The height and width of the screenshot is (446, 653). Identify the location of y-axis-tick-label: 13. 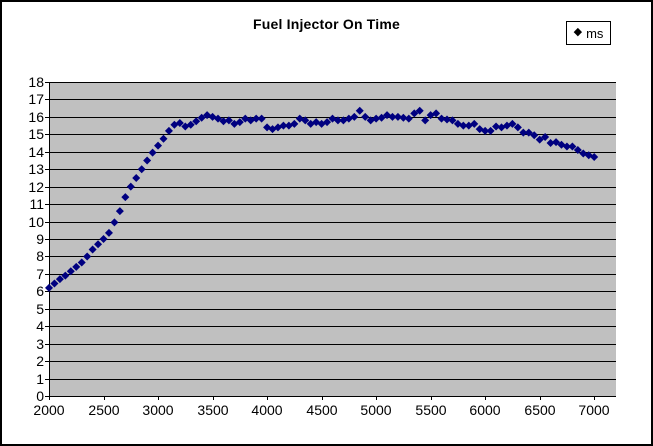
(36, 169).